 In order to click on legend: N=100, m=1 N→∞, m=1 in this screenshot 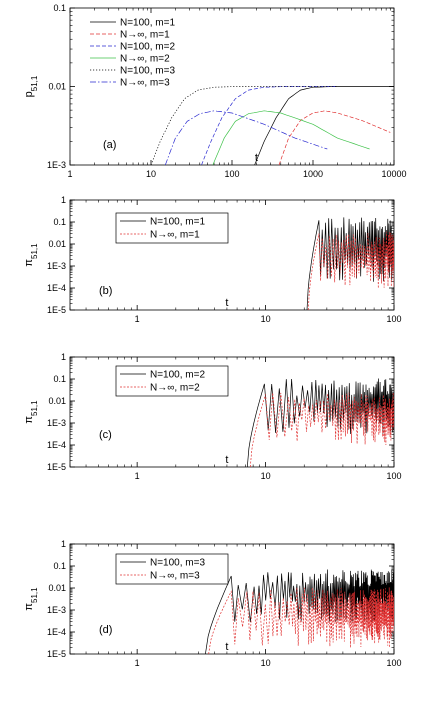, I will do `click(172, 228)`.